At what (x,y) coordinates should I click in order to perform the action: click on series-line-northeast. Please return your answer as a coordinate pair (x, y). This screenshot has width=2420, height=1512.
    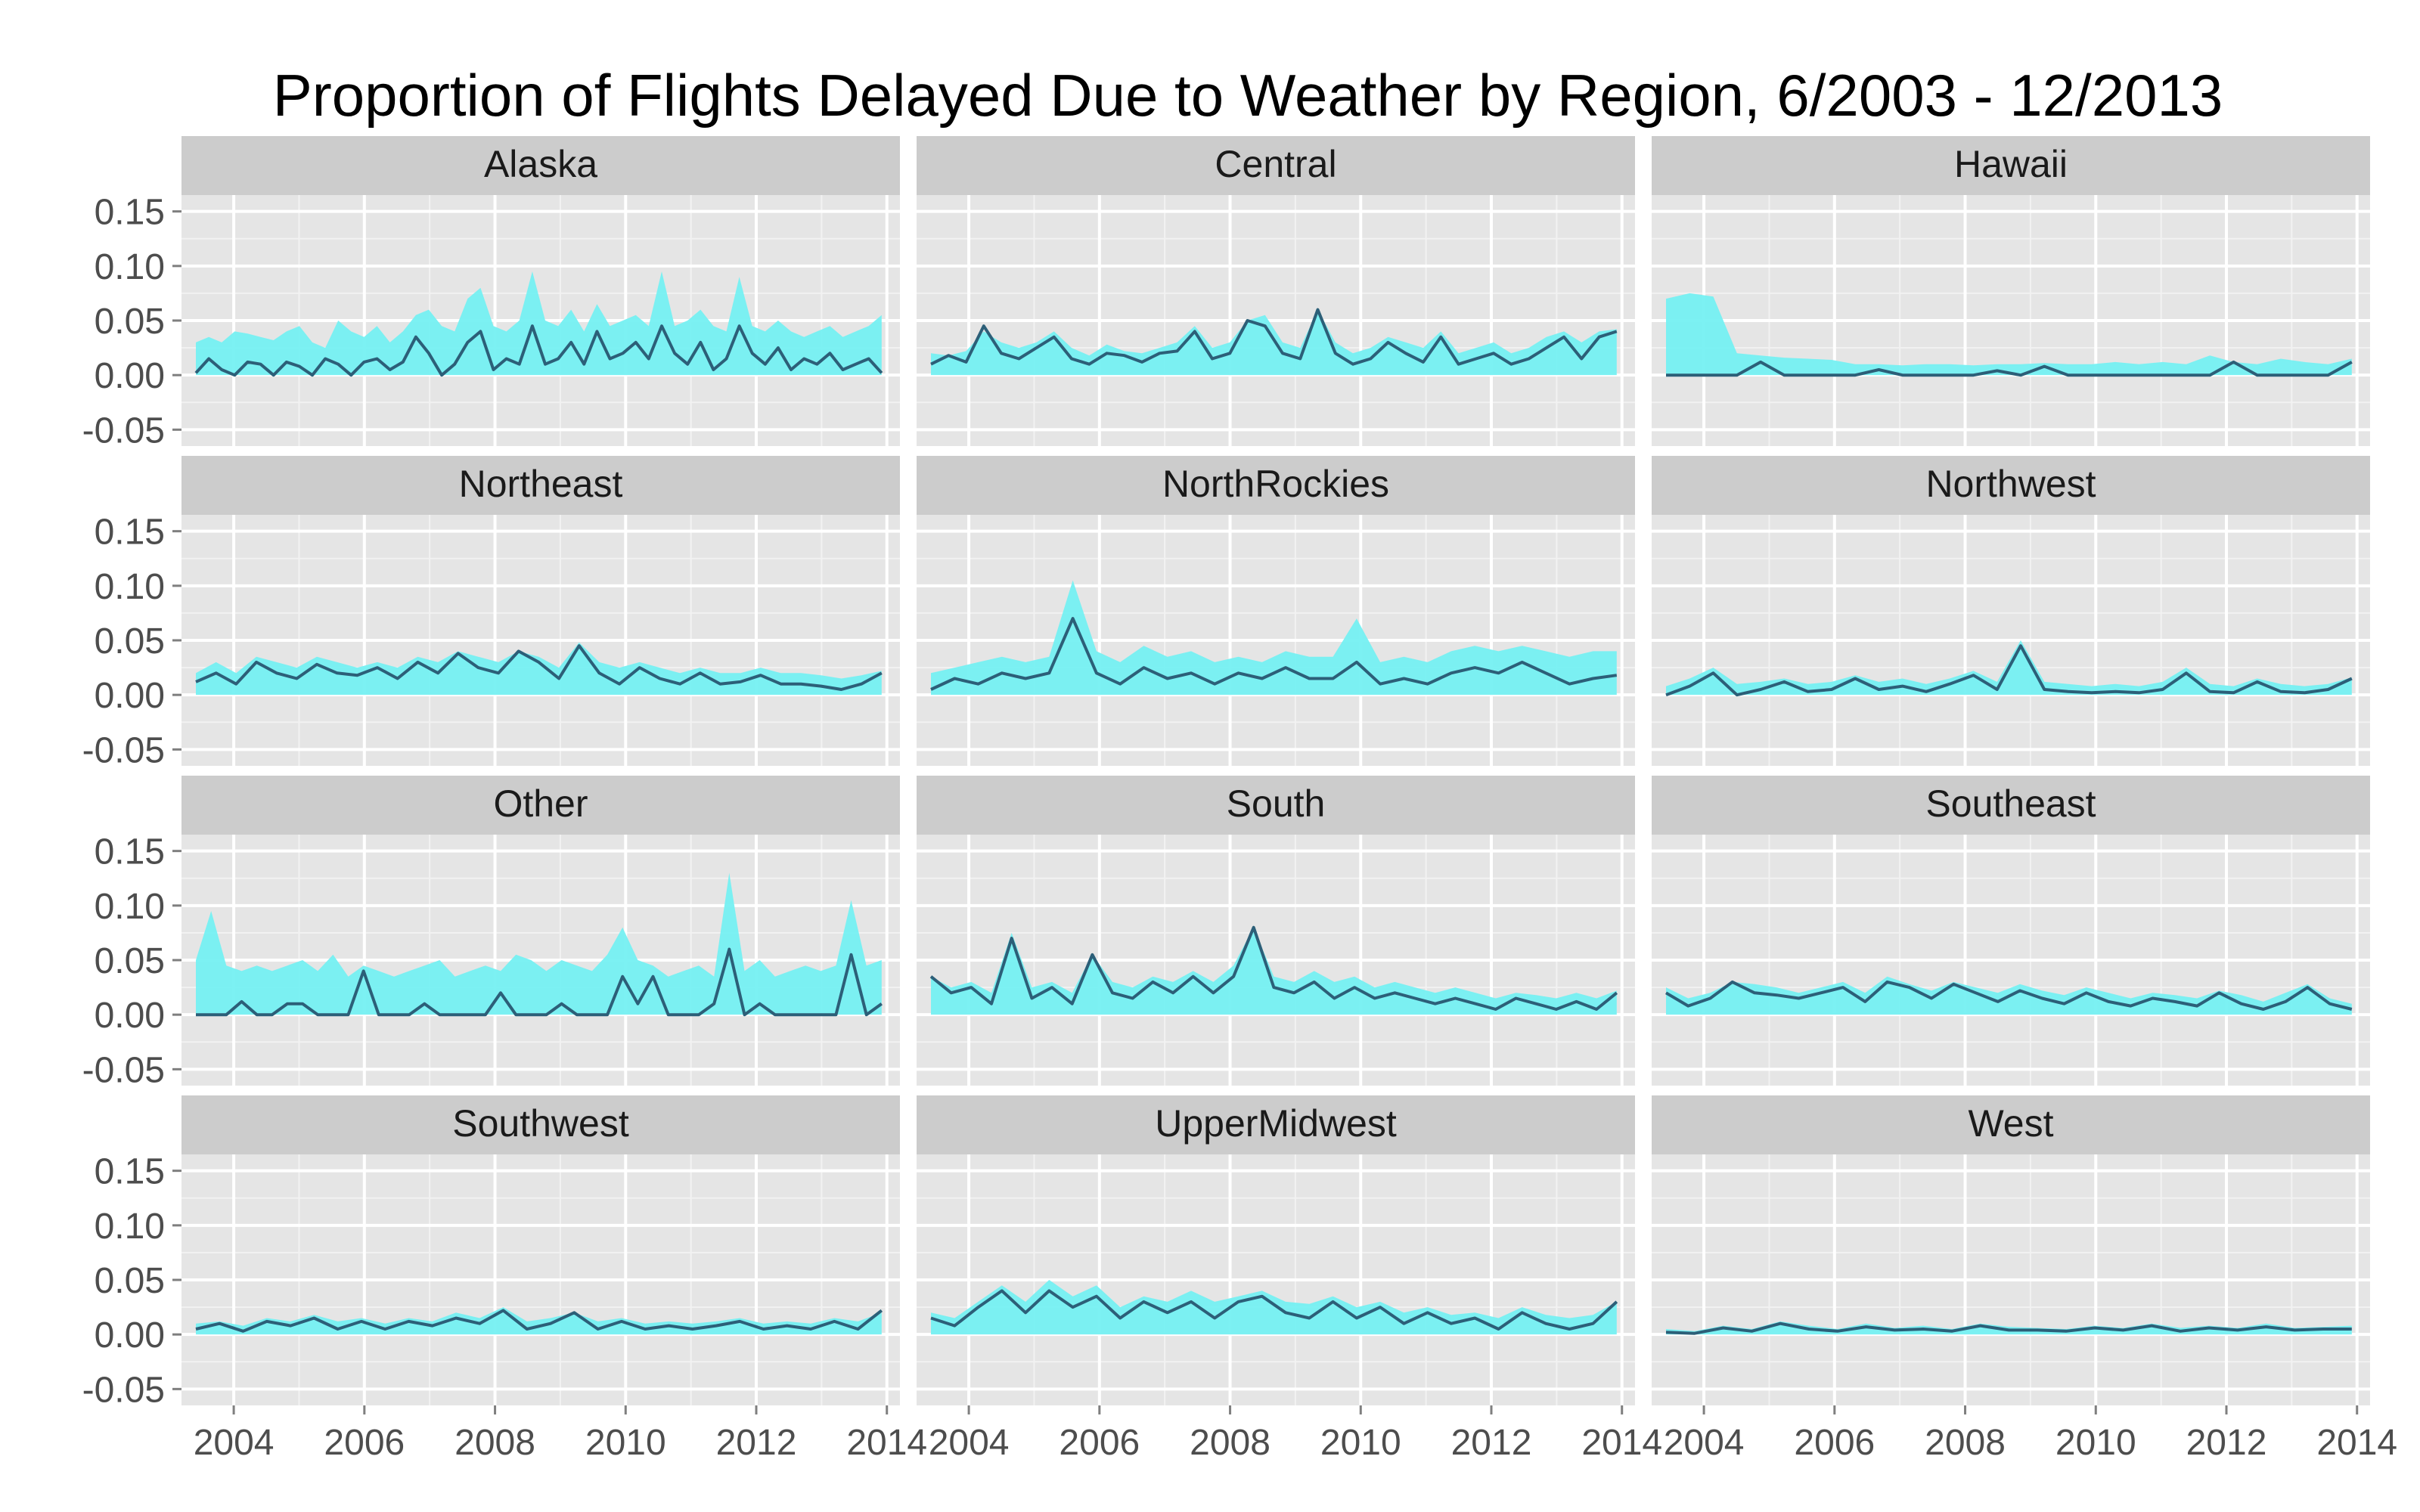
    Looking at the image, I should click on (539, 667).